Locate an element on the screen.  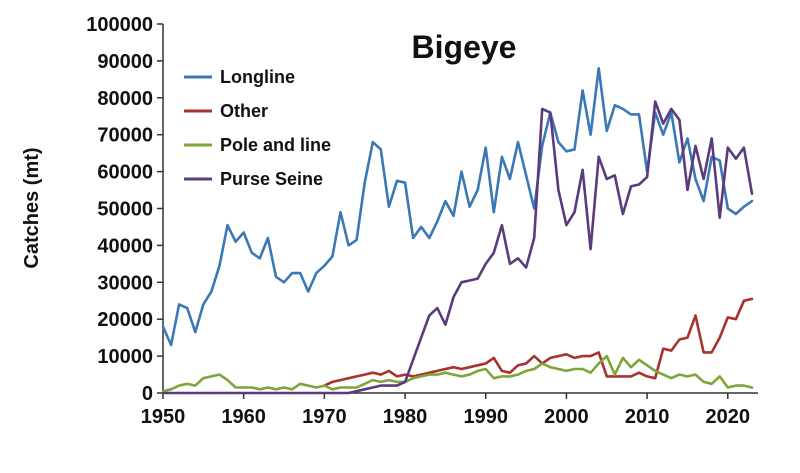
x-tick-label: 2010 is located at coordinates (647, 417).